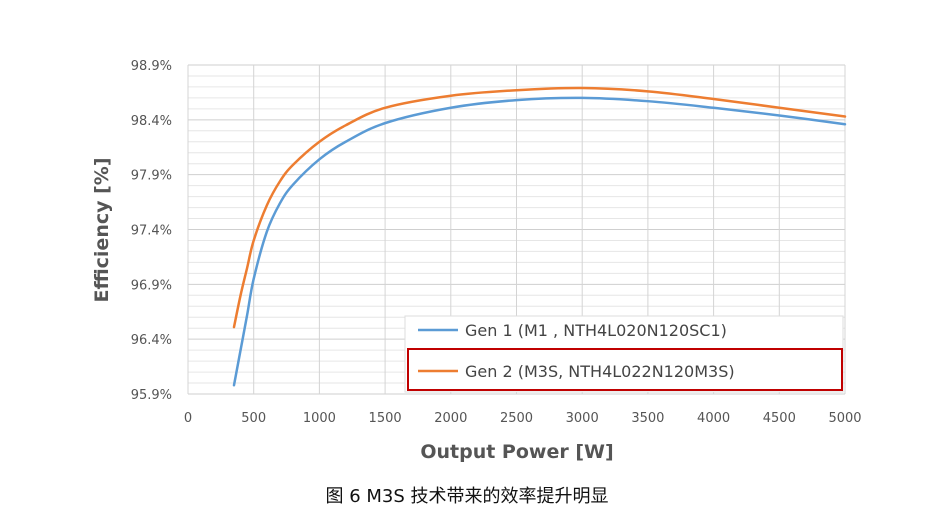 Image resolution: width=934 pixels, height=517 pixels. Describe the element at coordinates (779, 418) in the screenshot. I see `x-tick-label: 4500` at that location.